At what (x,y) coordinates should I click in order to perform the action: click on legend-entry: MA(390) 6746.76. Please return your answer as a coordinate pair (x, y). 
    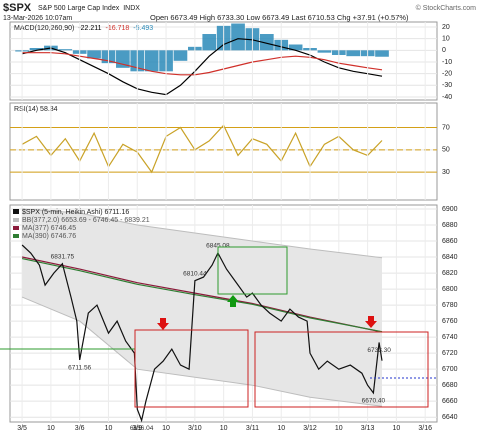
    Looking at the image, I should click on (49, 236).